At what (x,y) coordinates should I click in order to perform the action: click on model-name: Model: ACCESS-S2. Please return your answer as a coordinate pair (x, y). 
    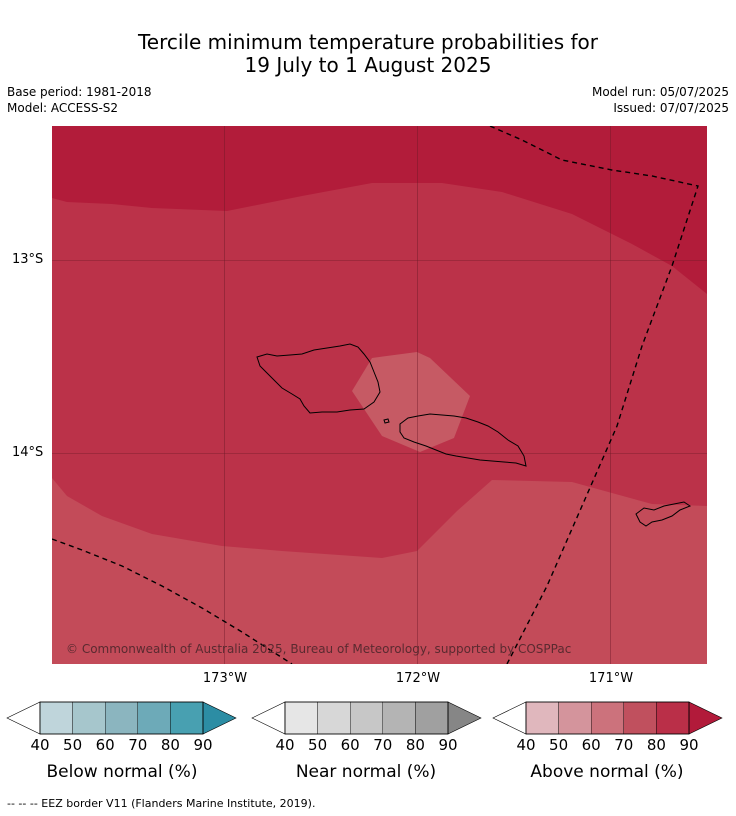
    Looking at the image, I should click on (63, 108).